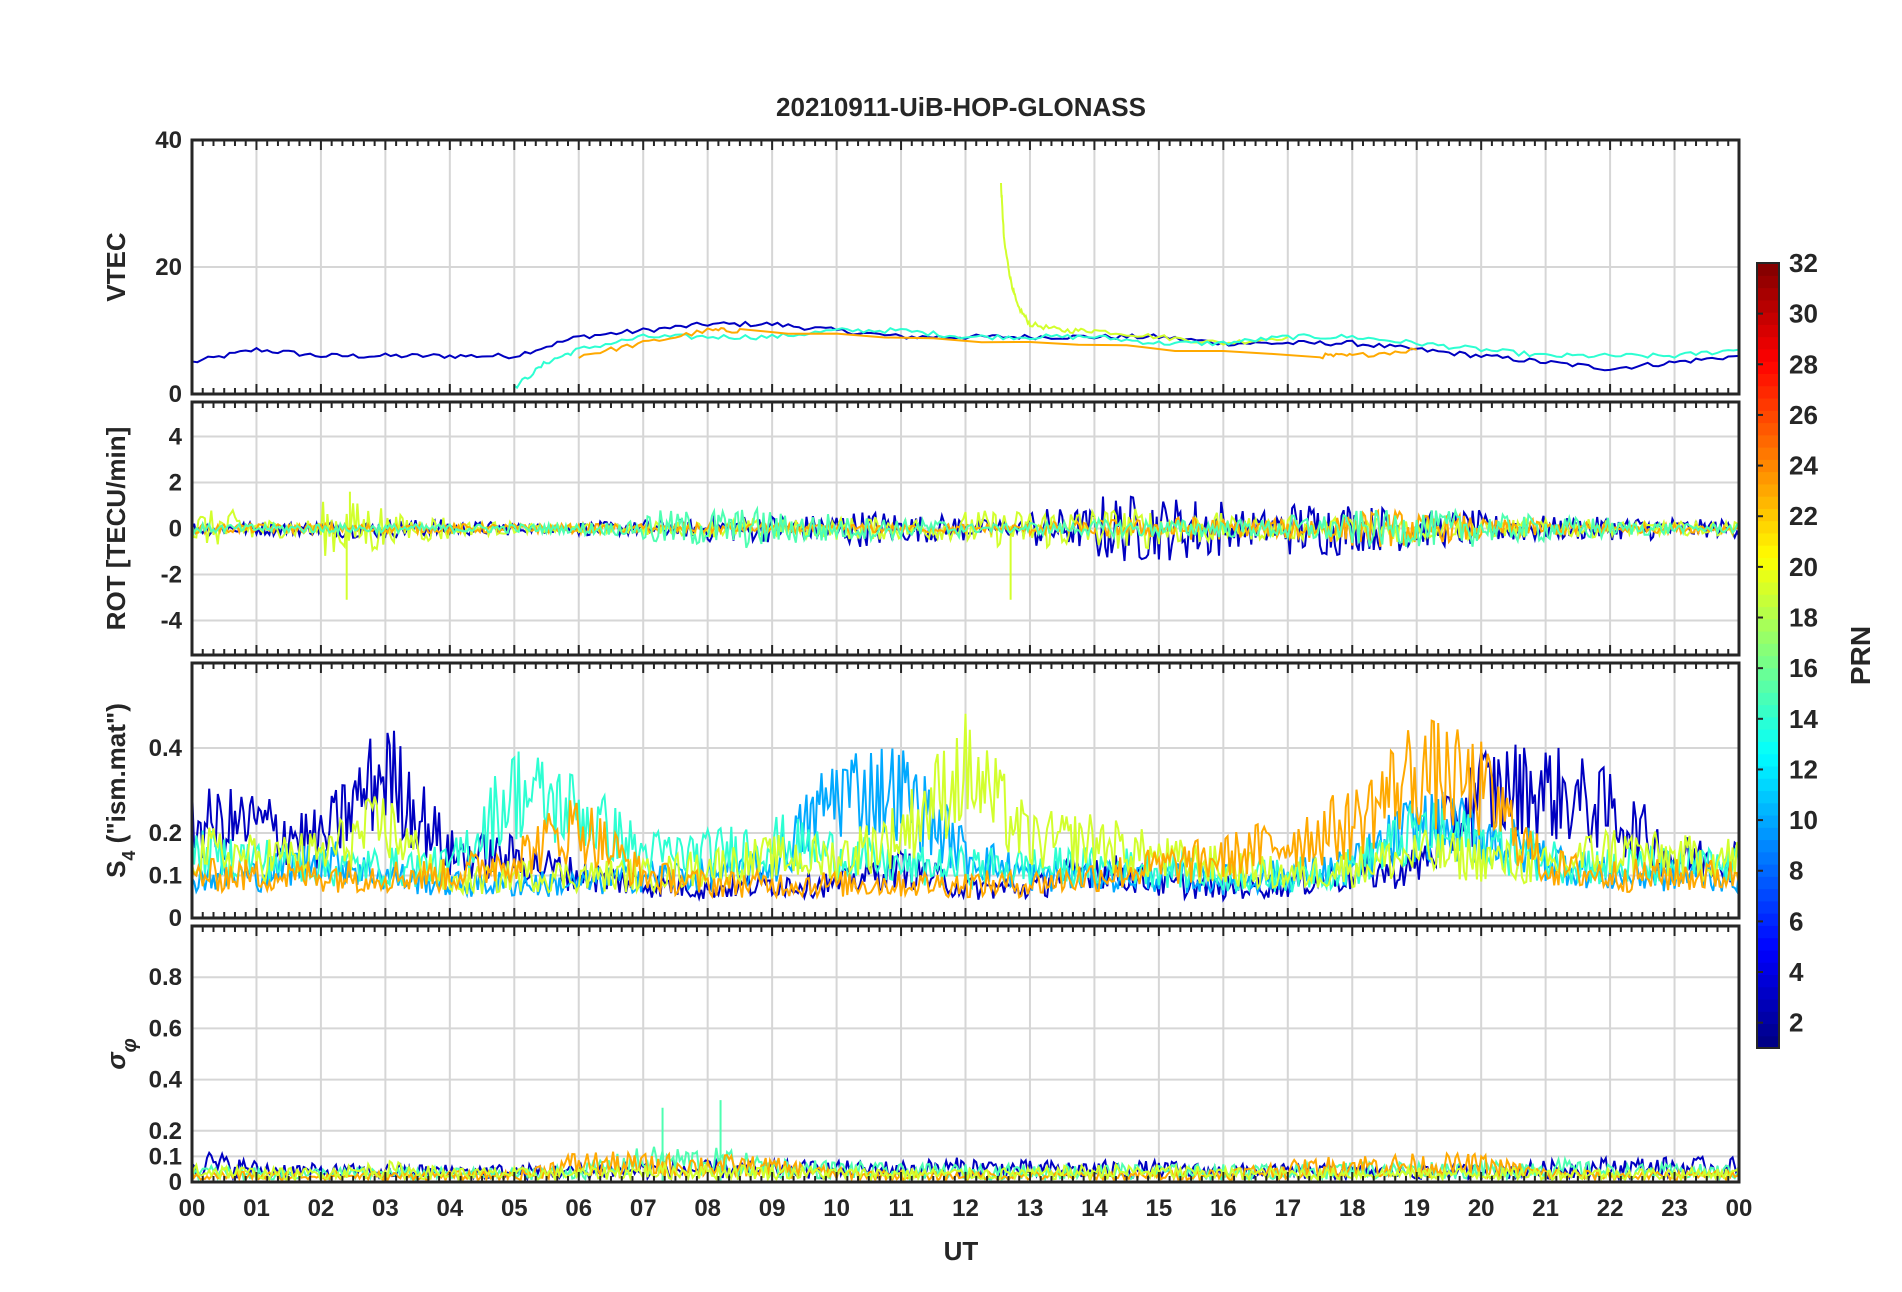  What do you see at coordinates (385, 1208) in the screenshot?
I see `x-tick-label: 03` at bounding box center [385, 1208].